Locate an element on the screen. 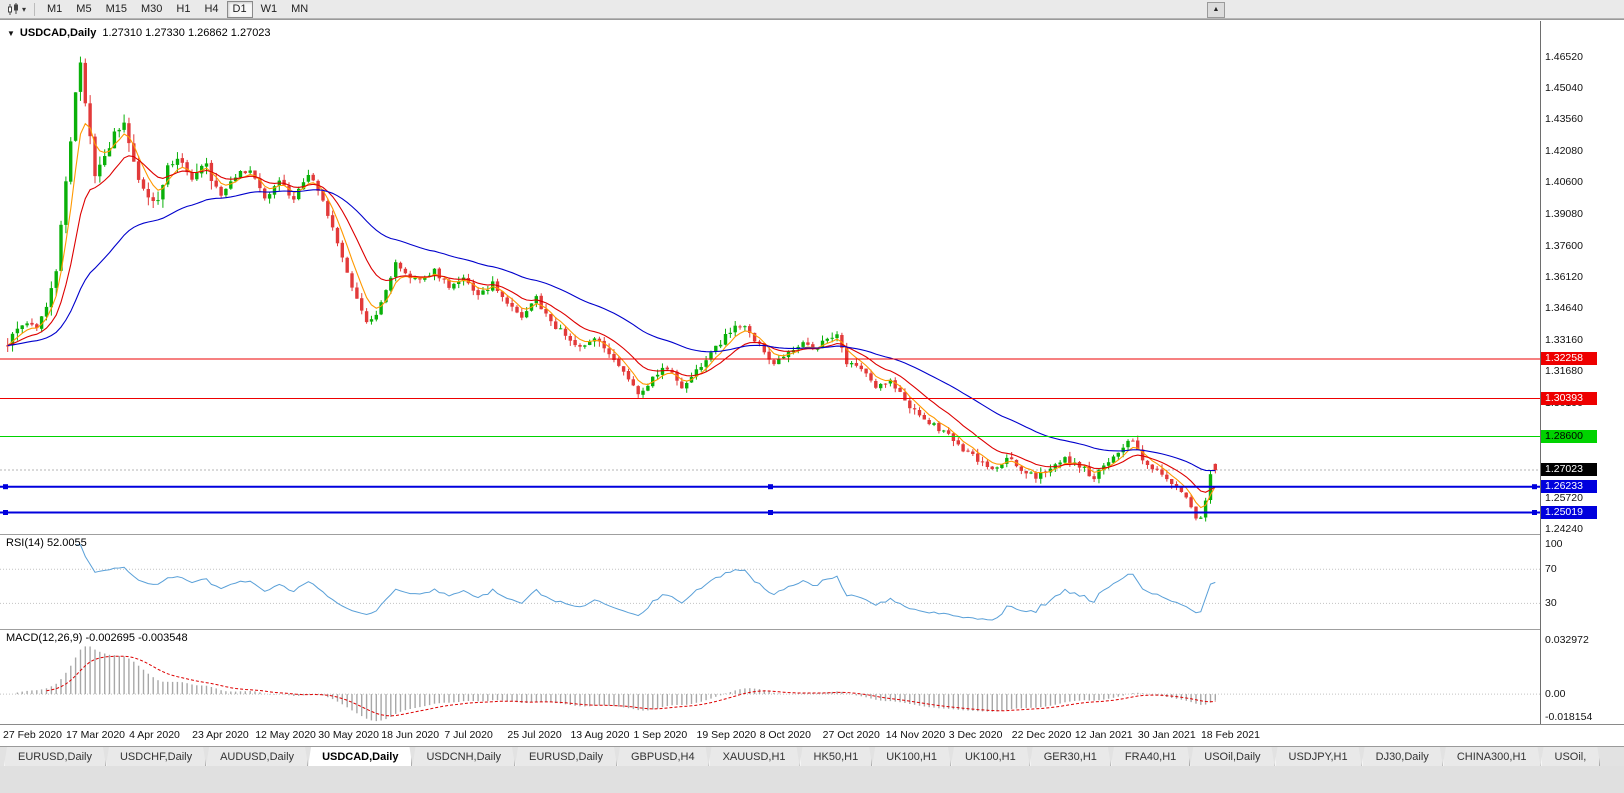  scale-label: 1.25720 is located at coordinates (1564, 497).